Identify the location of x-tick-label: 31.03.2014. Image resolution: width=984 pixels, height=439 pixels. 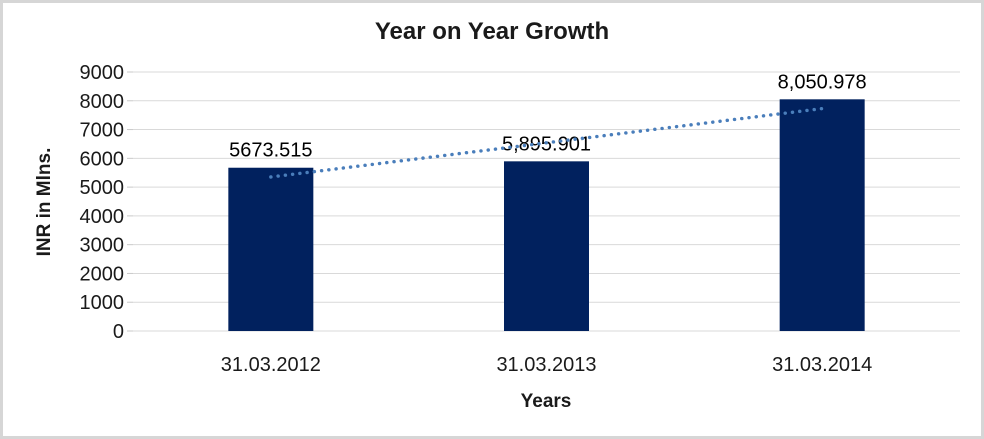
(822, 365).